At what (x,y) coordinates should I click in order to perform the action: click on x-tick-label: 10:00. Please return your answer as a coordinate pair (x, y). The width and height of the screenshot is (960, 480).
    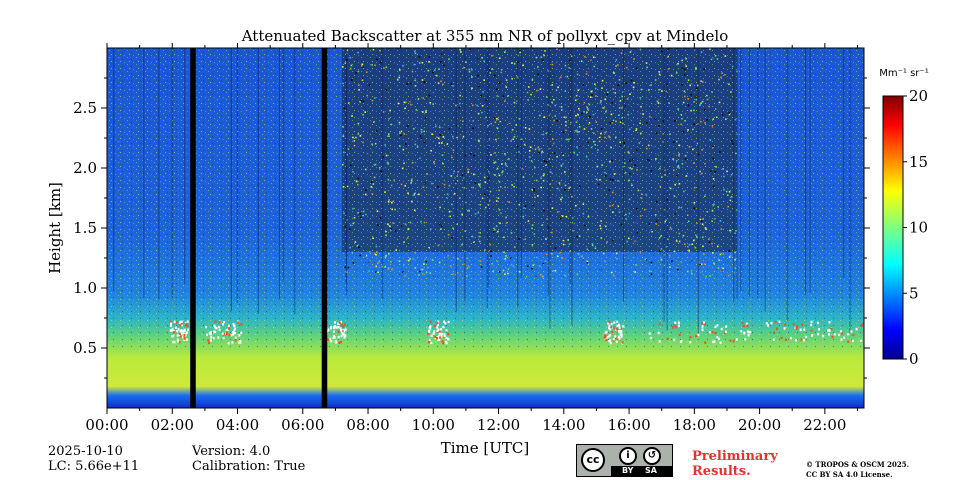
    Looking at the image, I should click on (433, 425).